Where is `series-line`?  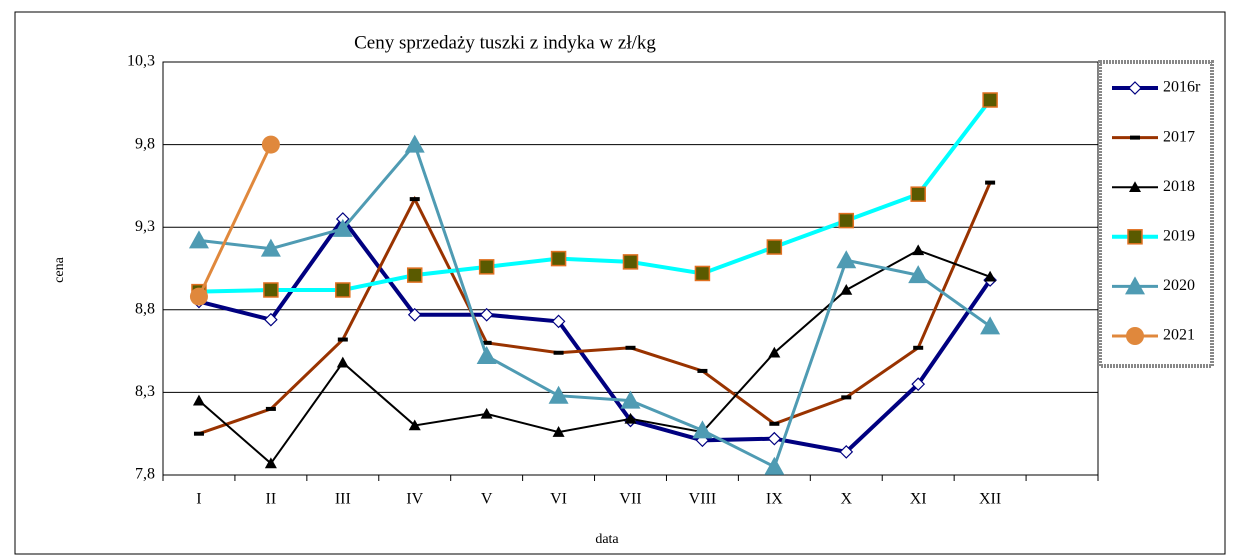 series-line is located at coordinates (235, 220).